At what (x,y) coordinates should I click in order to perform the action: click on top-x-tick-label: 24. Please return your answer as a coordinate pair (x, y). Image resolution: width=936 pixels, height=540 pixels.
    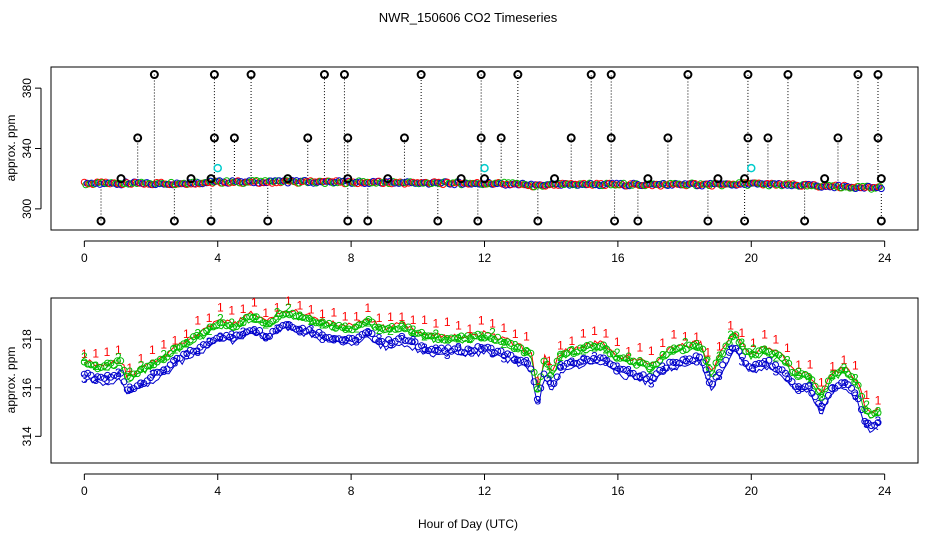
    Looking at the image, I should click on (885, 258).